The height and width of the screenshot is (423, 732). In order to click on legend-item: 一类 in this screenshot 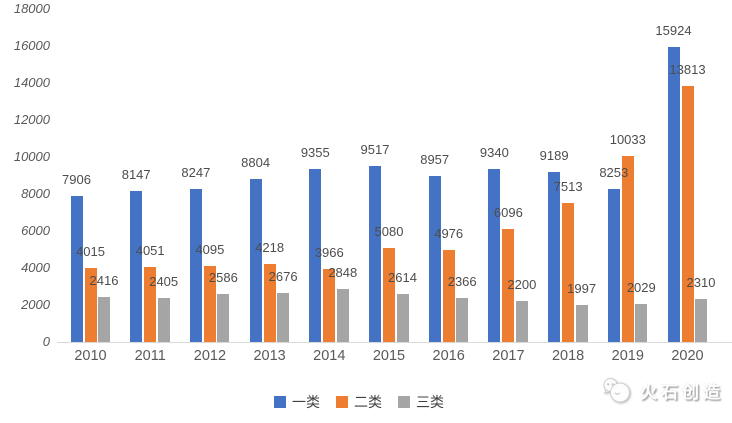, I will do `click(297, 402)`.